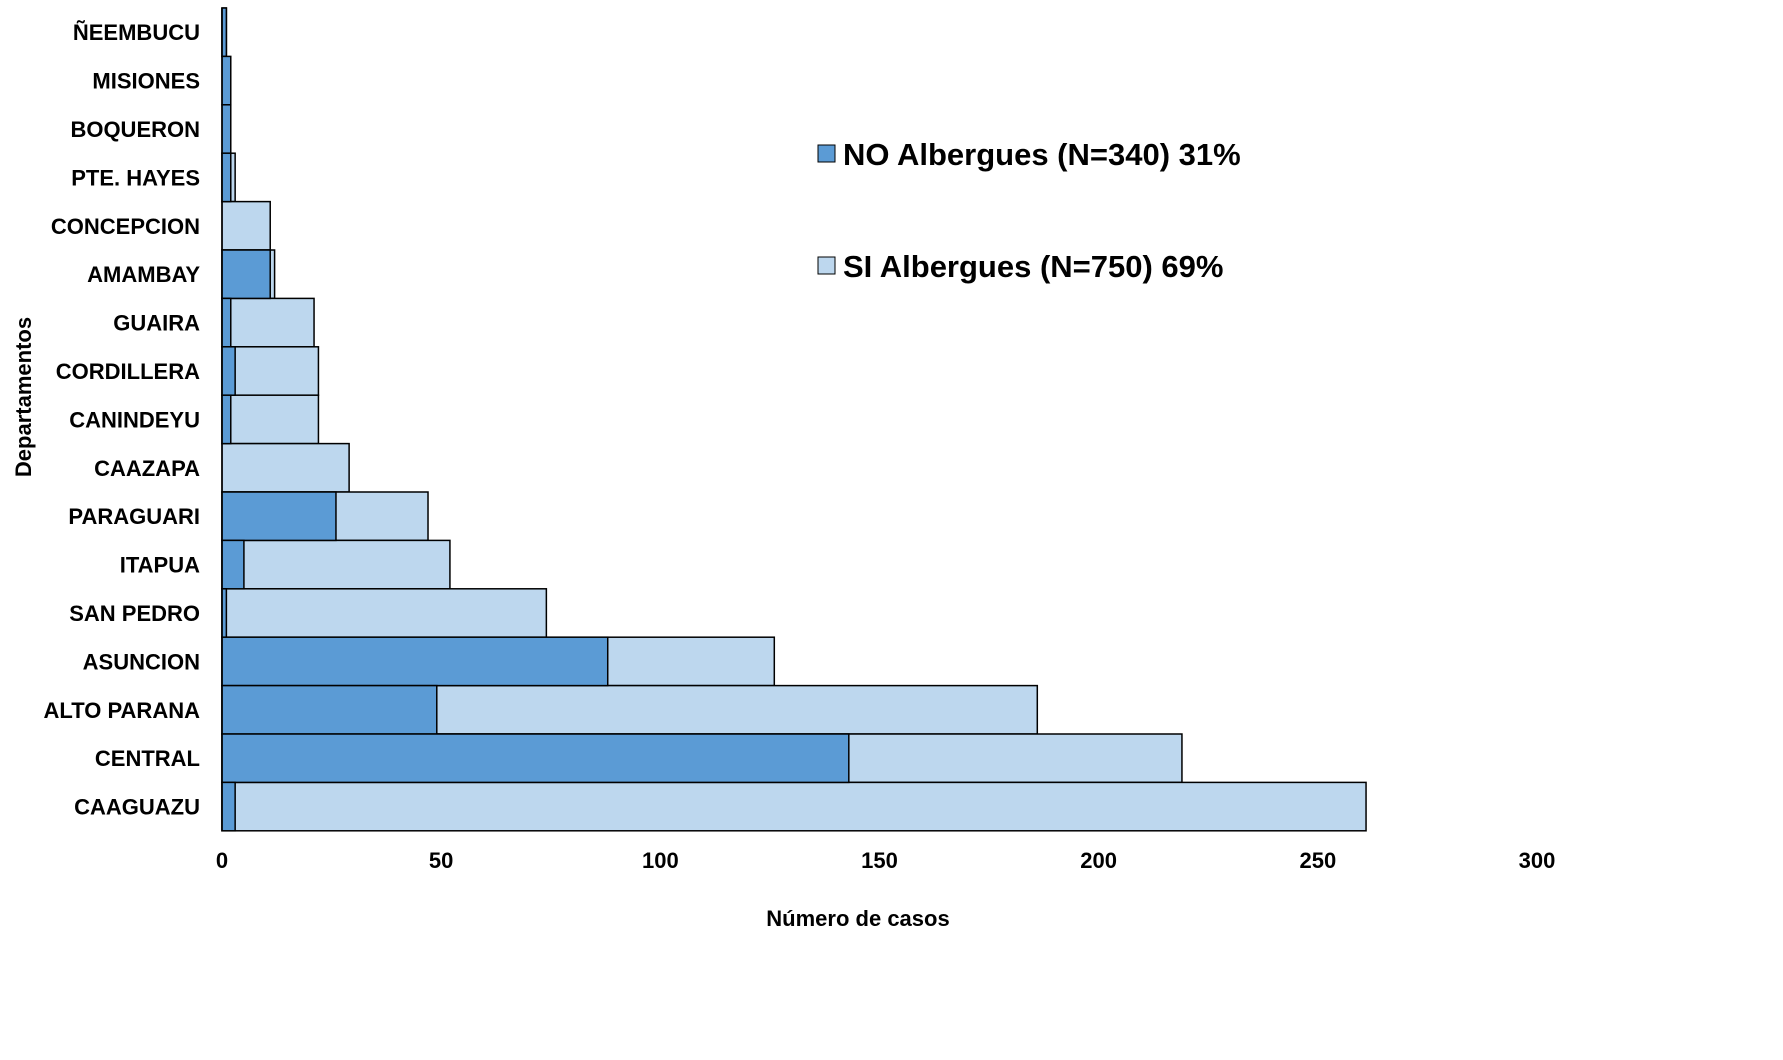  What do you see at coordinates (143, 274) in the screenshot?
I see `category-label: AMAMBAY` at bounding box center [143, 274].